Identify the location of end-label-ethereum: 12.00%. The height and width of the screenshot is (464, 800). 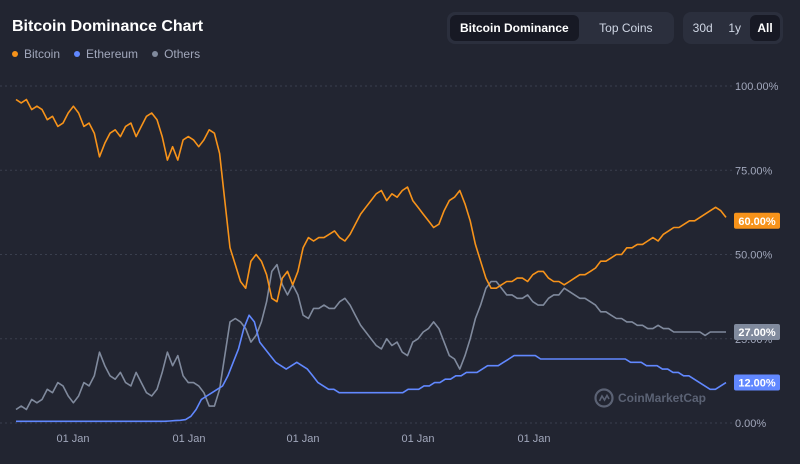
(757, 382).